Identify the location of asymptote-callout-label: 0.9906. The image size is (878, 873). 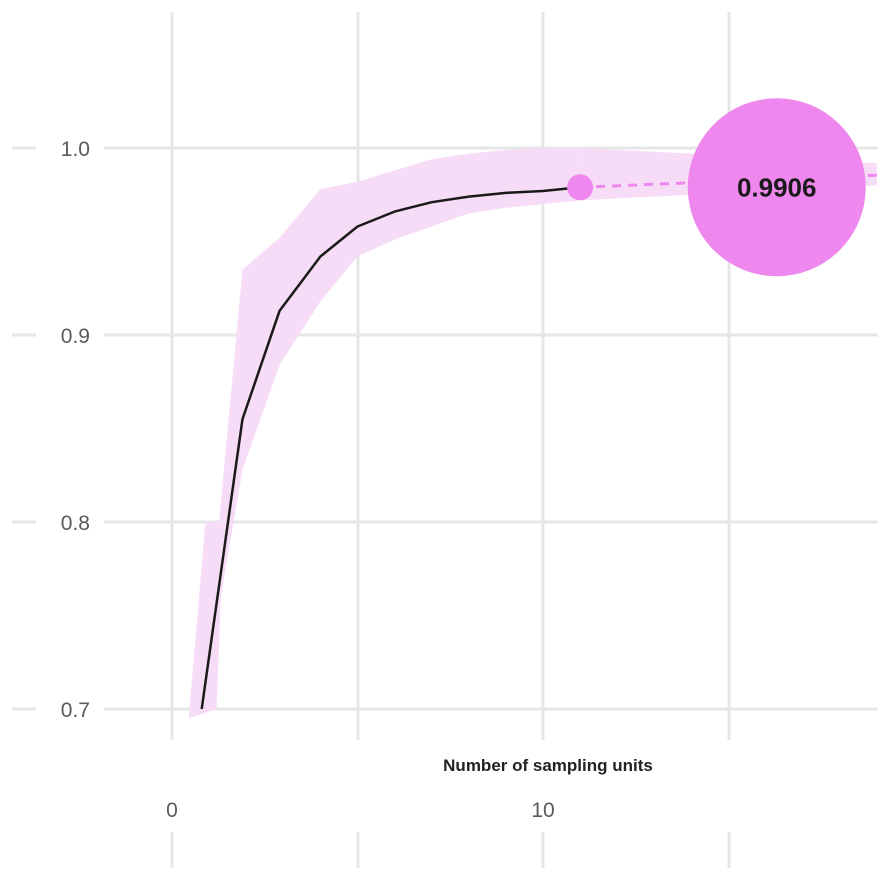
(777, 187).